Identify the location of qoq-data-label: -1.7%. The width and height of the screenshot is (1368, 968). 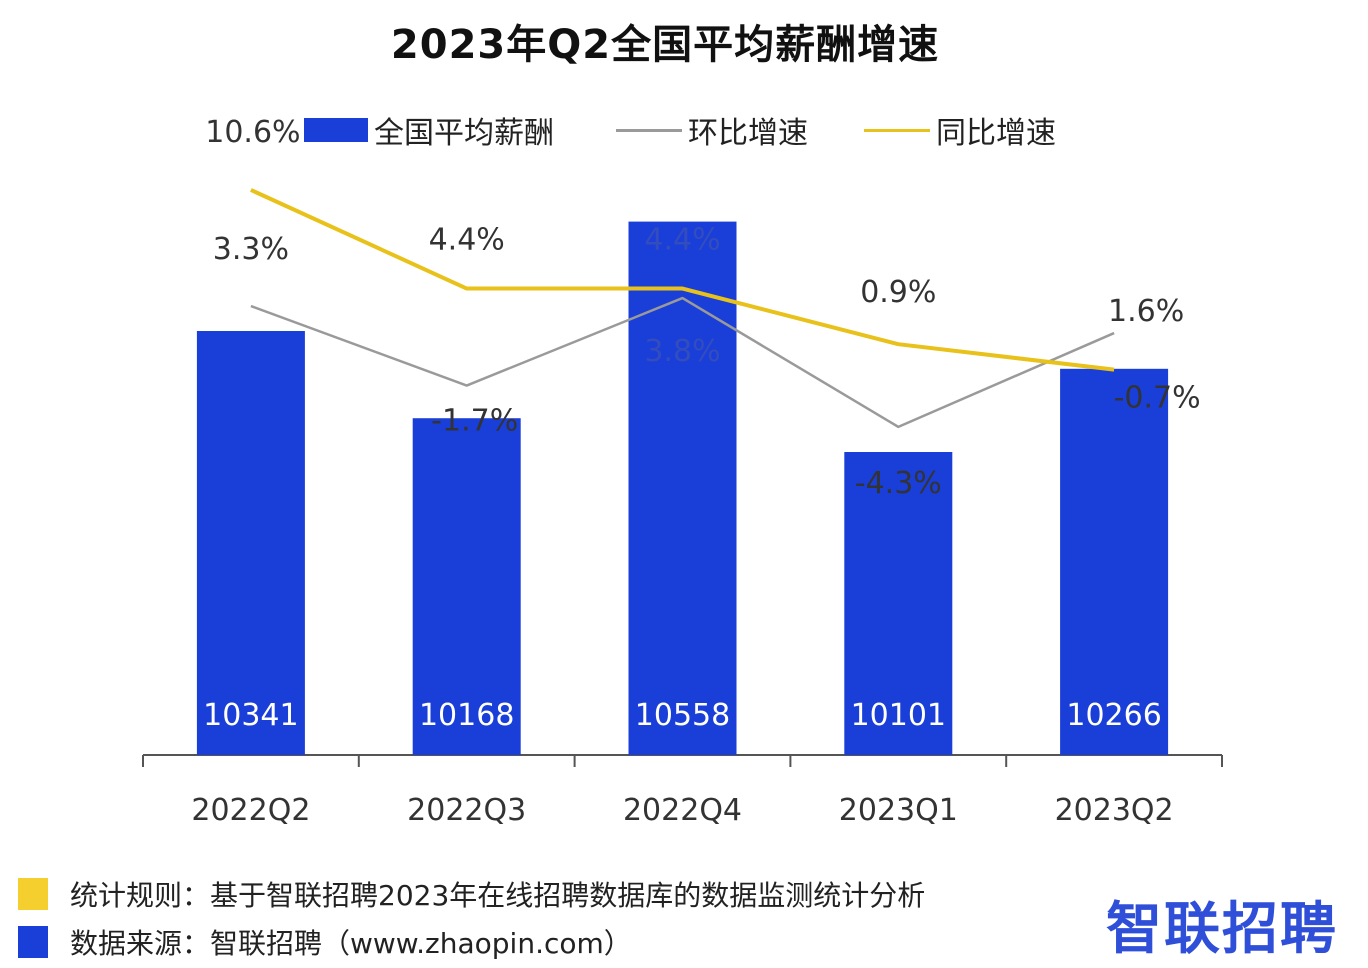
(474, 421).